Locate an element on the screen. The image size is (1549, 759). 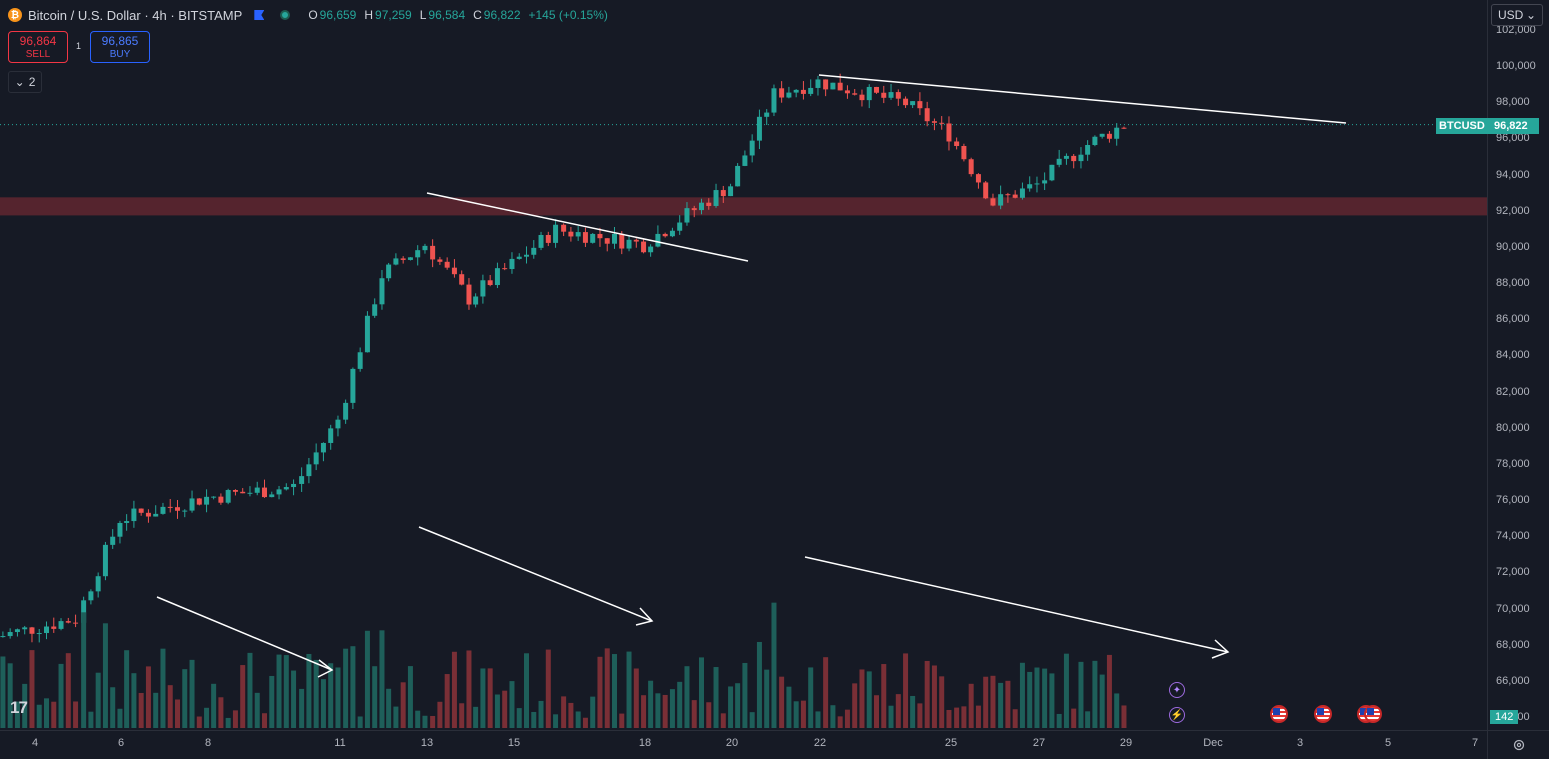
currency-dropdown: USD ⌄ is located at coordinates (1517, 15).